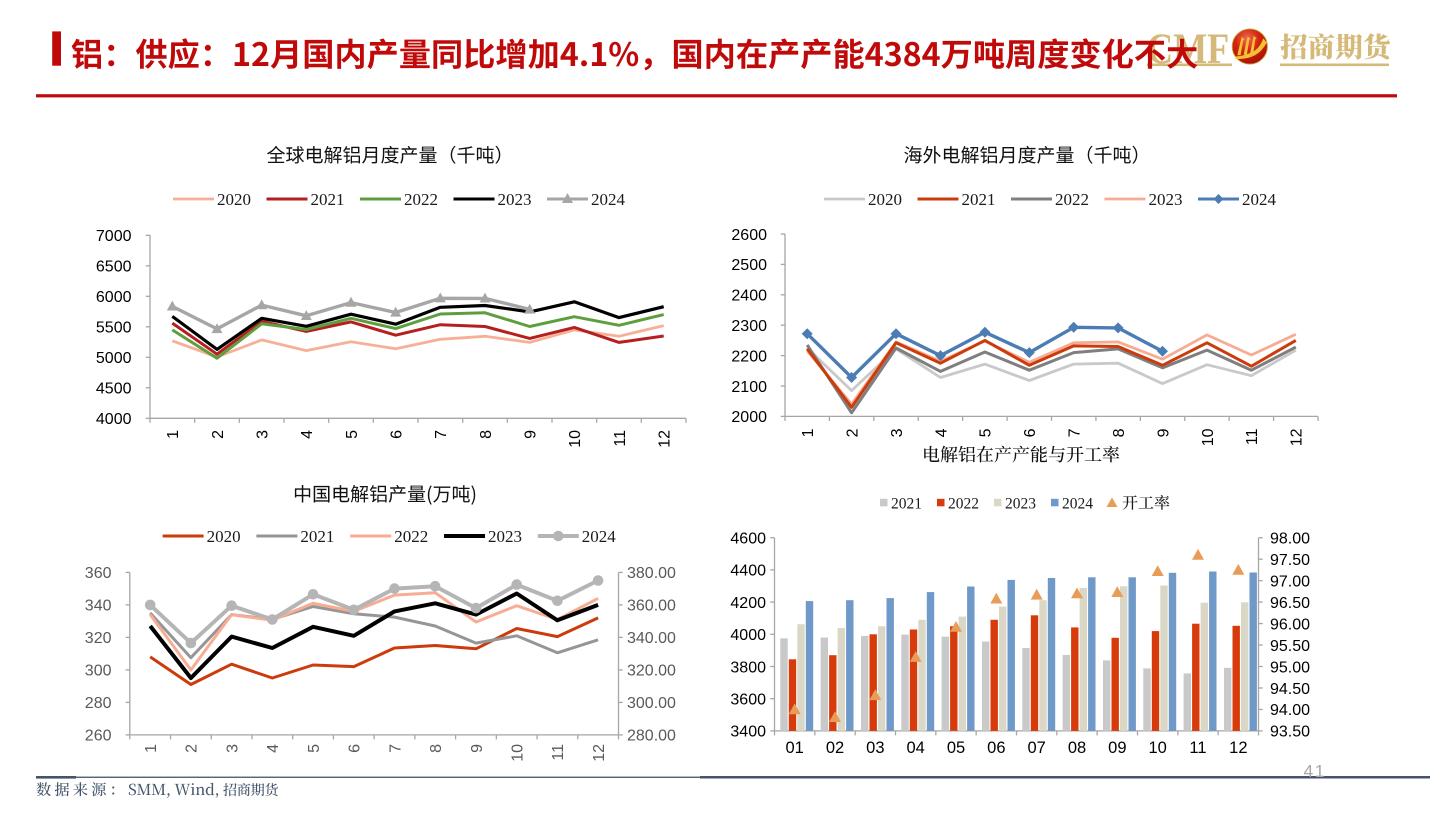 The image size is (1440, 815). Describe the element at coordinates (651, 606) in the screenshot. I see `svg-text: 360.00` at that location.